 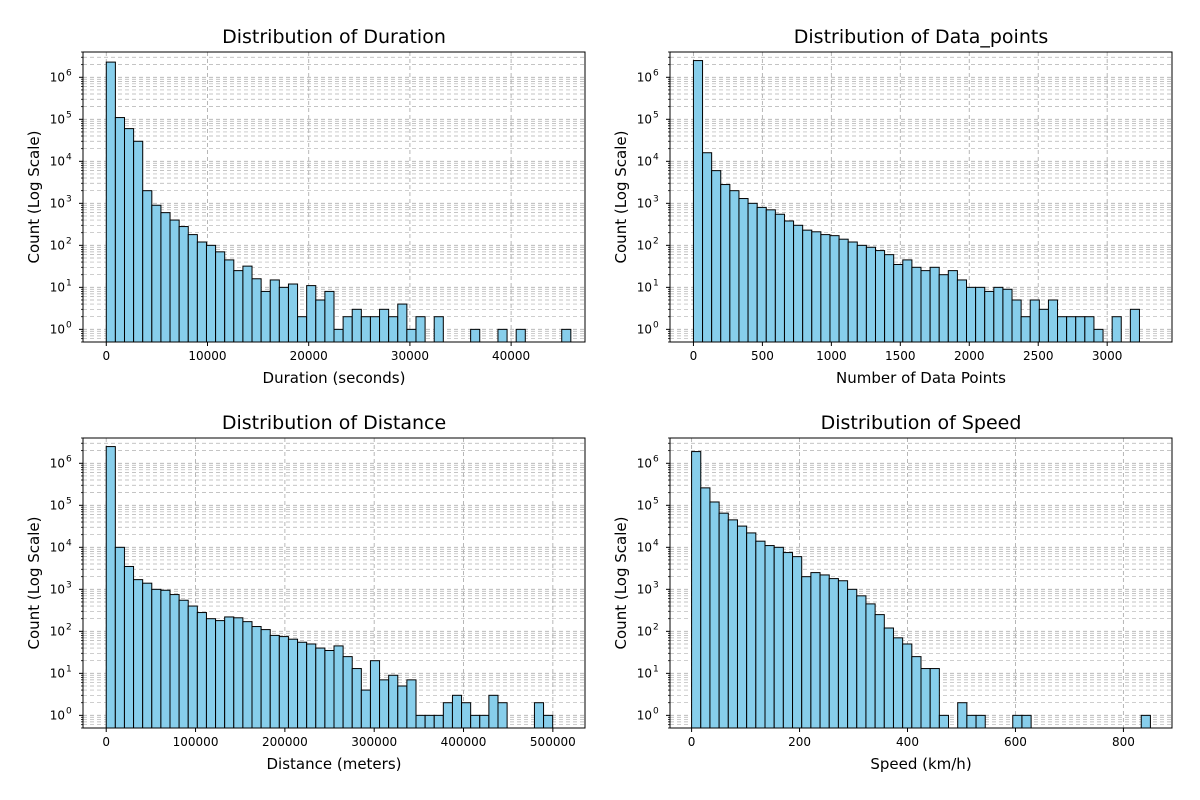 What do you see at coordinates (969, 356) in the screenshot?
I see `x-tick-label: 2000` at bounding box center [969, 356].